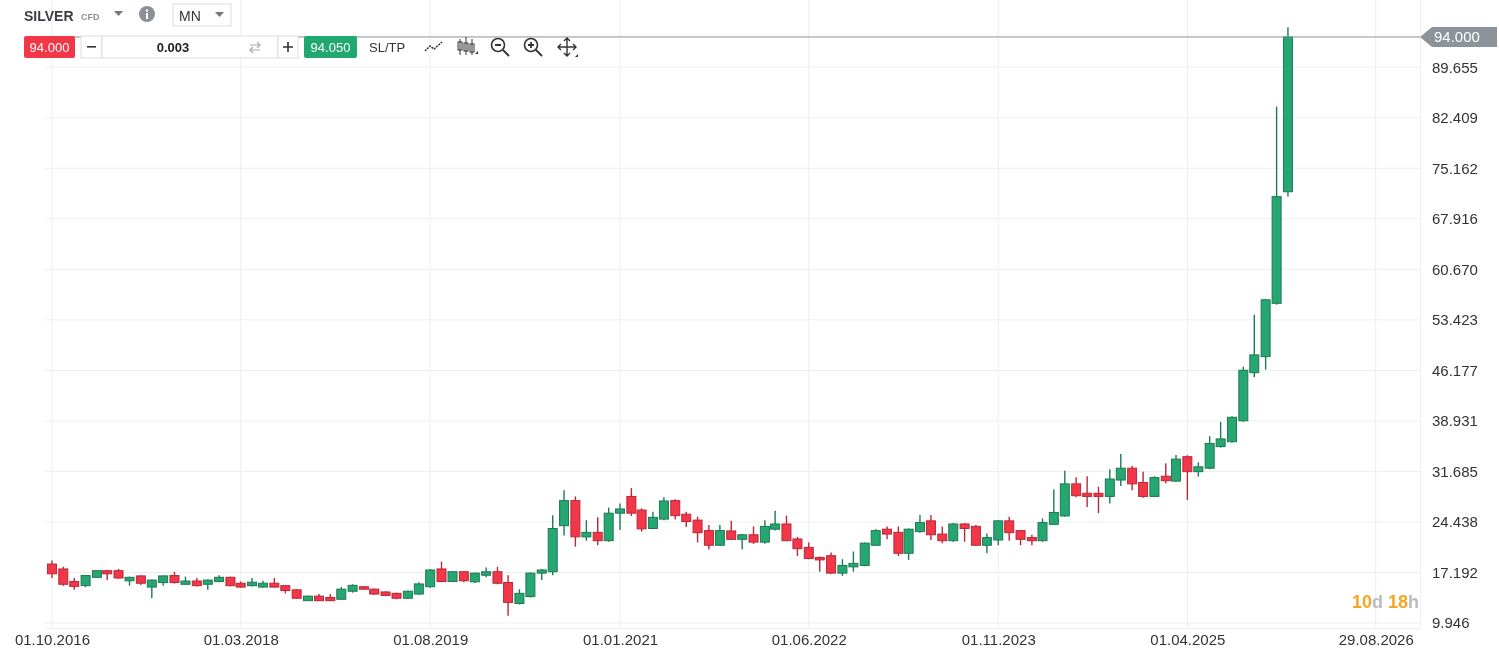  Describe the element at coordinates (1188, 639) in the screenshot. I see `x-tick-label: 01.04.2025` at that location.